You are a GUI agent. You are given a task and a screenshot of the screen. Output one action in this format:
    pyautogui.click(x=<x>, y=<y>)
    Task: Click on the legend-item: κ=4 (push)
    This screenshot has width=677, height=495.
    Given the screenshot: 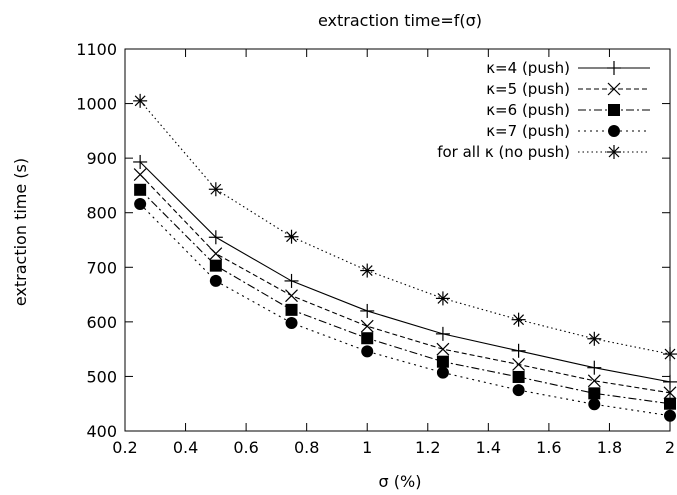 What is the action you would take?
    pyautogui.click(x=568, y=68)
    